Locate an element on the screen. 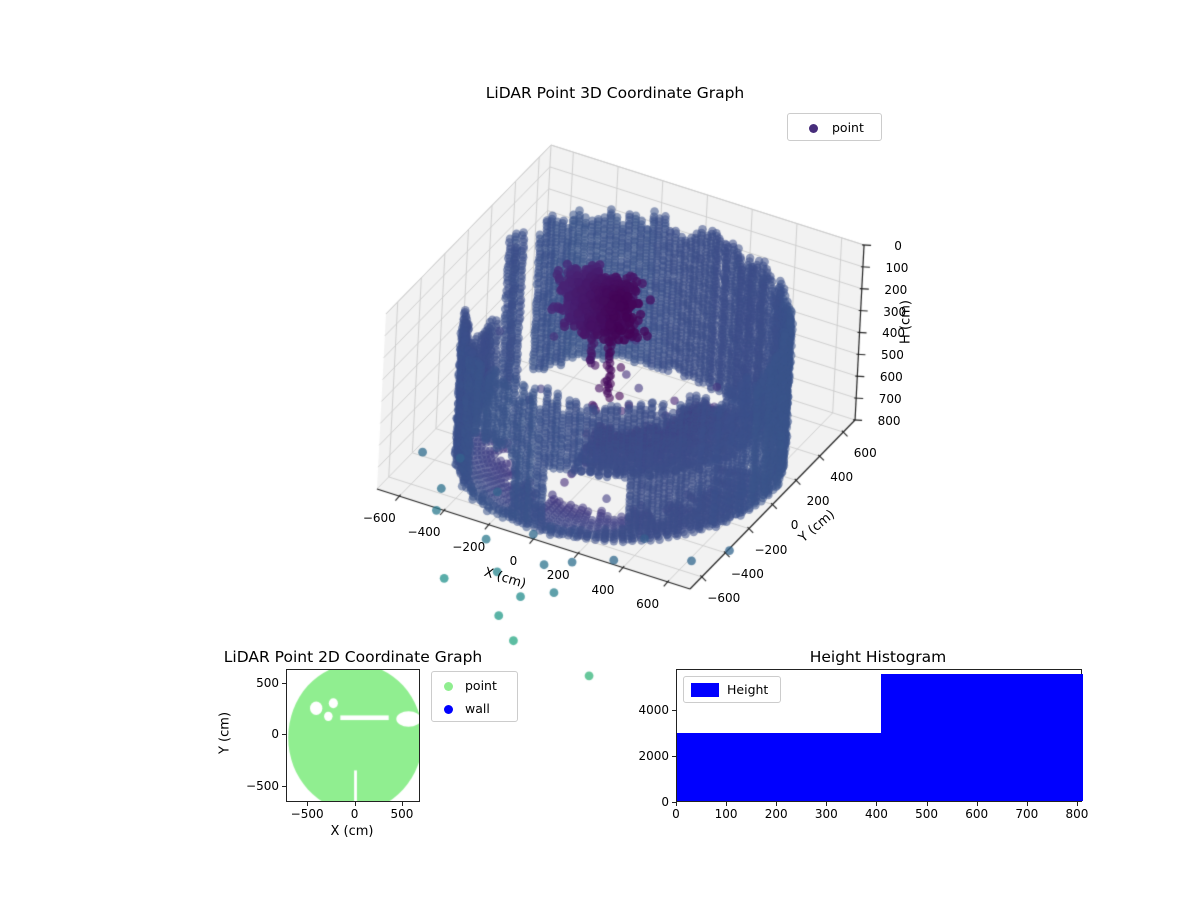 Image resolution: width=1200 pixels, height=900 pixels. plot3d-y-tick-label: 400 is located at coordinates (842, 477).